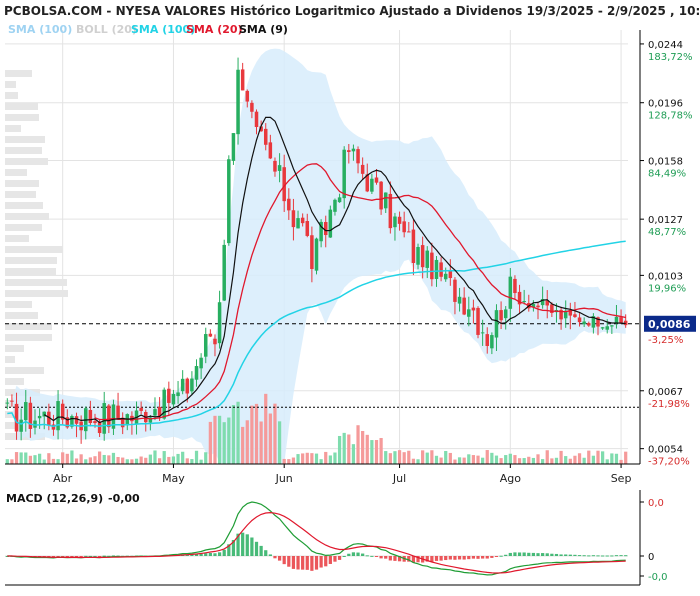 The height and width of the screenshot is (596, 700). What do you see at coordinates (667, 232) in the screenshot?
I see `price-pct-label: 48,77%` at bounding box center [667, 232].